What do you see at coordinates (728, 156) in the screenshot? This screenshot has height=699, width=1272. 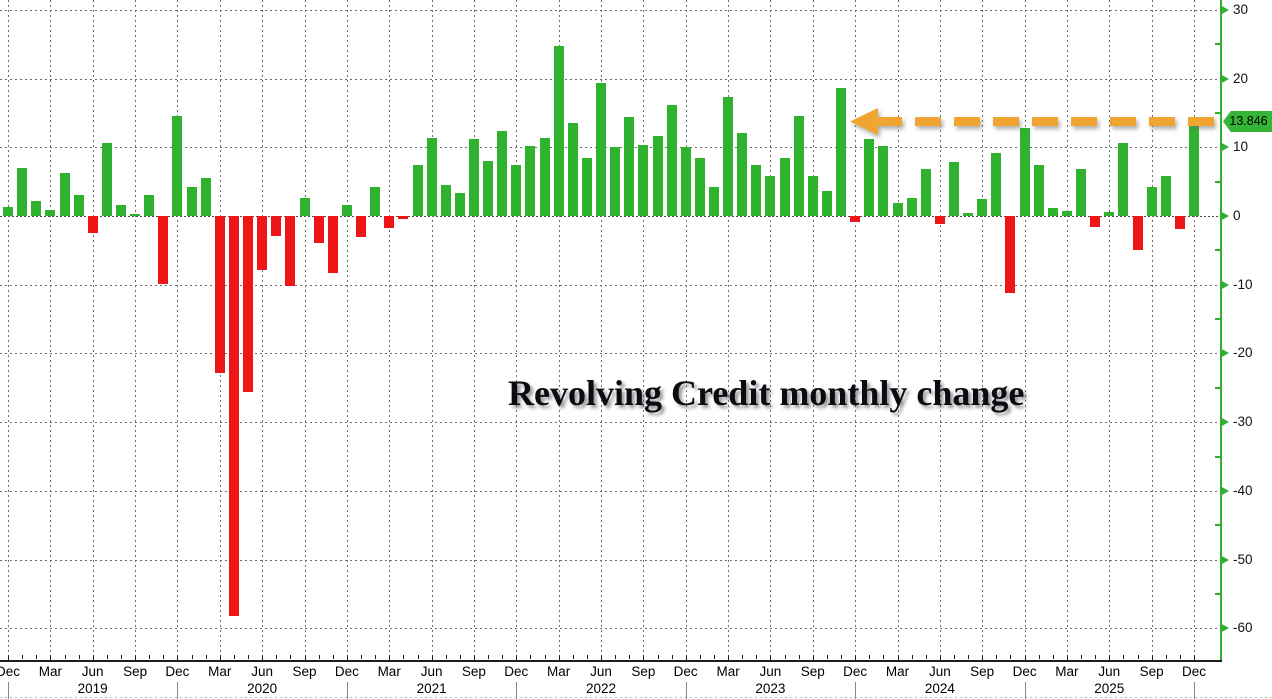 I see `bar-Mar-2023` at bounding box center [728, 156].